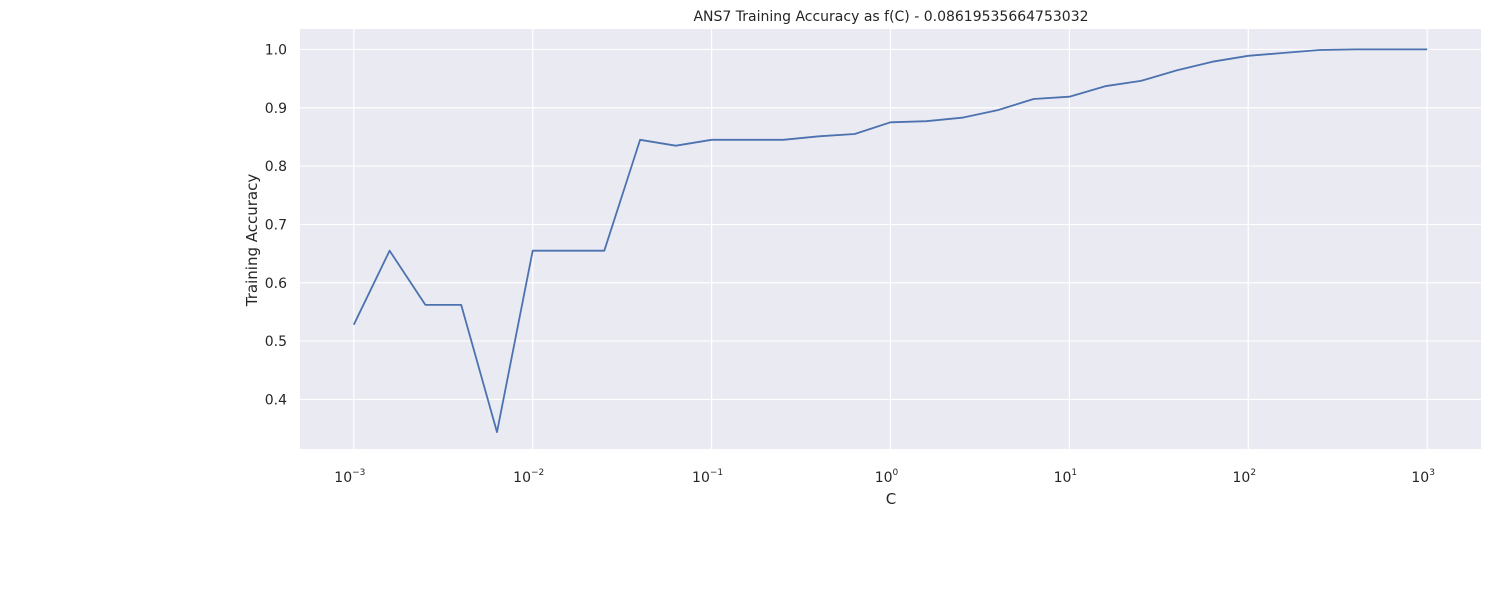 Image resolution: width=1500 pixels, height=600 pixels. What do you see at coordinates (276, 284) in the screenshot?
I see `y-tick-label: 0.6` at bounding box center [276, 284].